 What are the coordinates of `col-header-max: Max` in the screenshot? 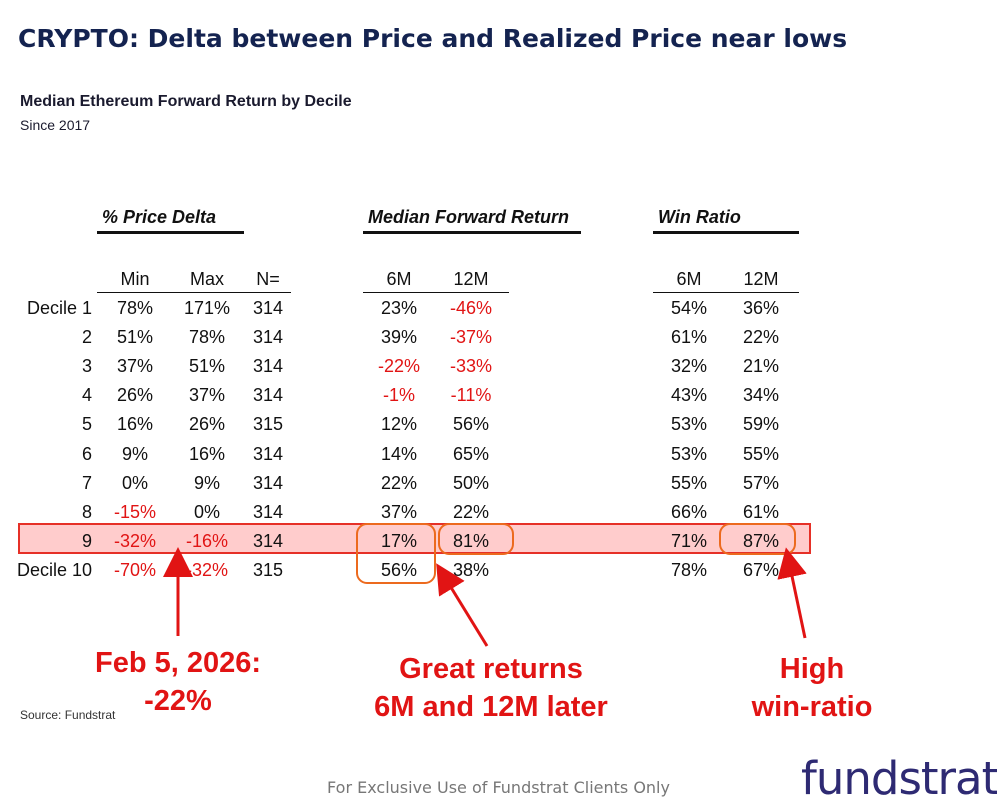 It's located at (206, 279).